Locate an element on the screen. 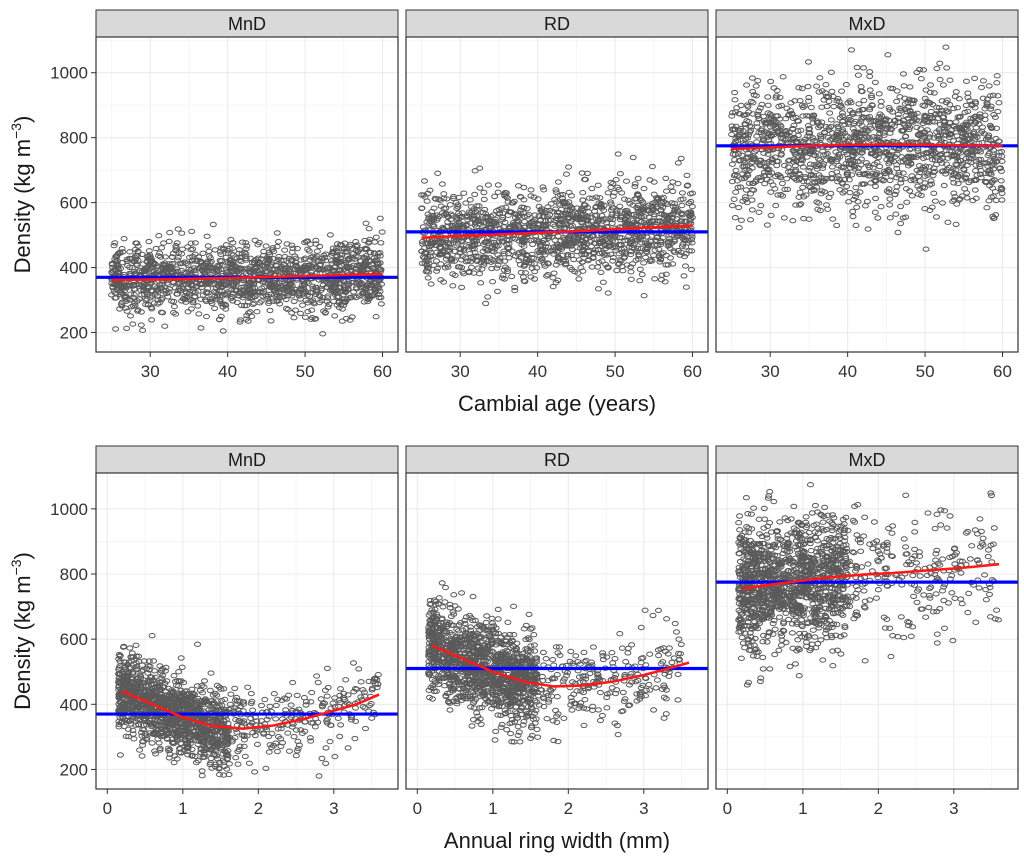  y-axis-title-close: ) is located at coordinates (22, 555).